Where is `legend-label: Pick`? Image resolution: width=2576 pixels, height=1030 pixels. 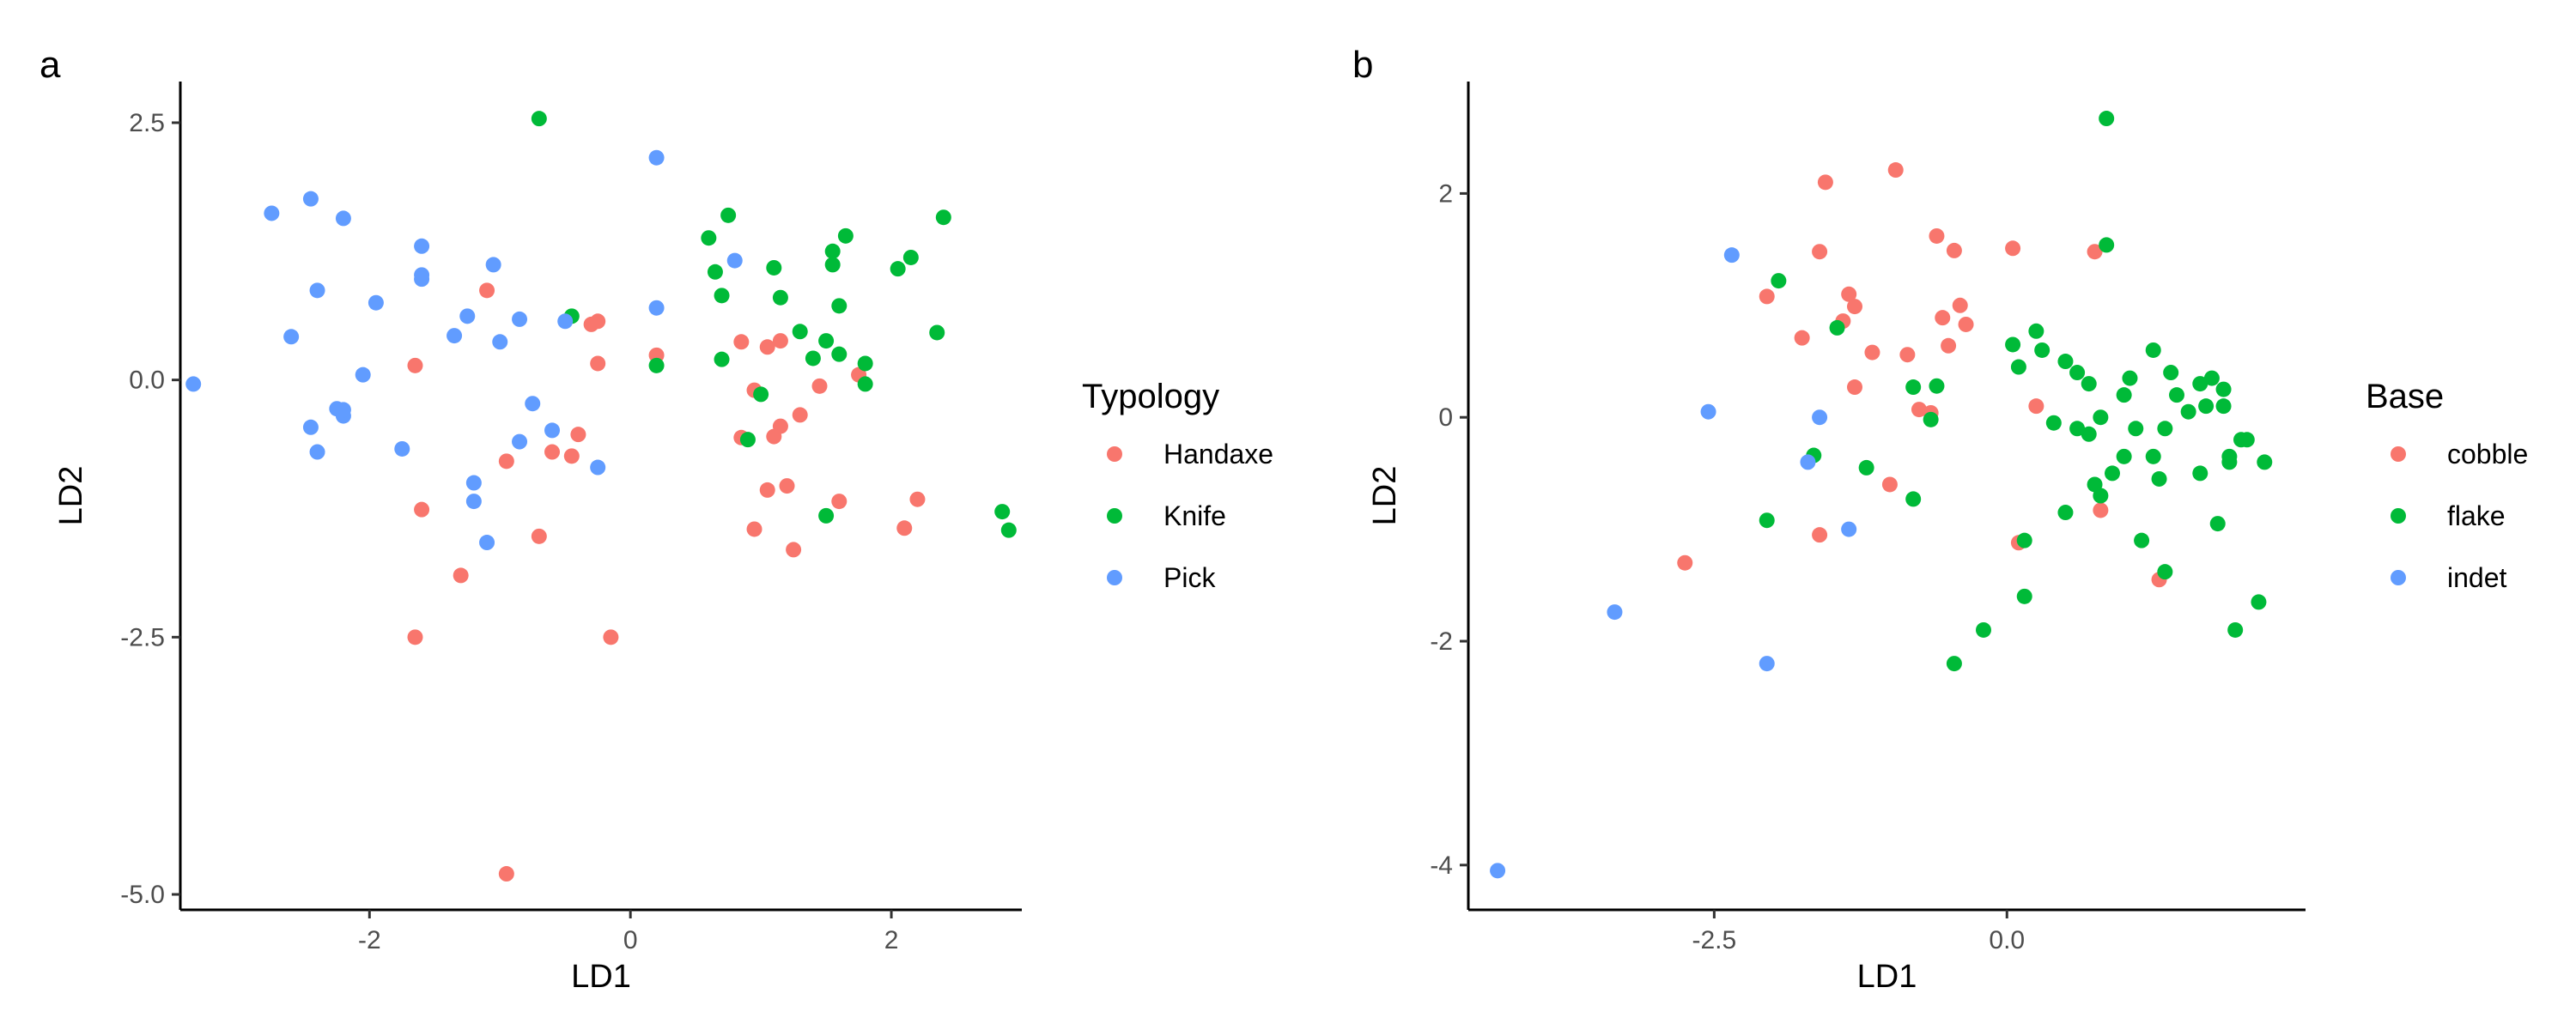 legend-label: Pick is located at coordinates (1189, 577).